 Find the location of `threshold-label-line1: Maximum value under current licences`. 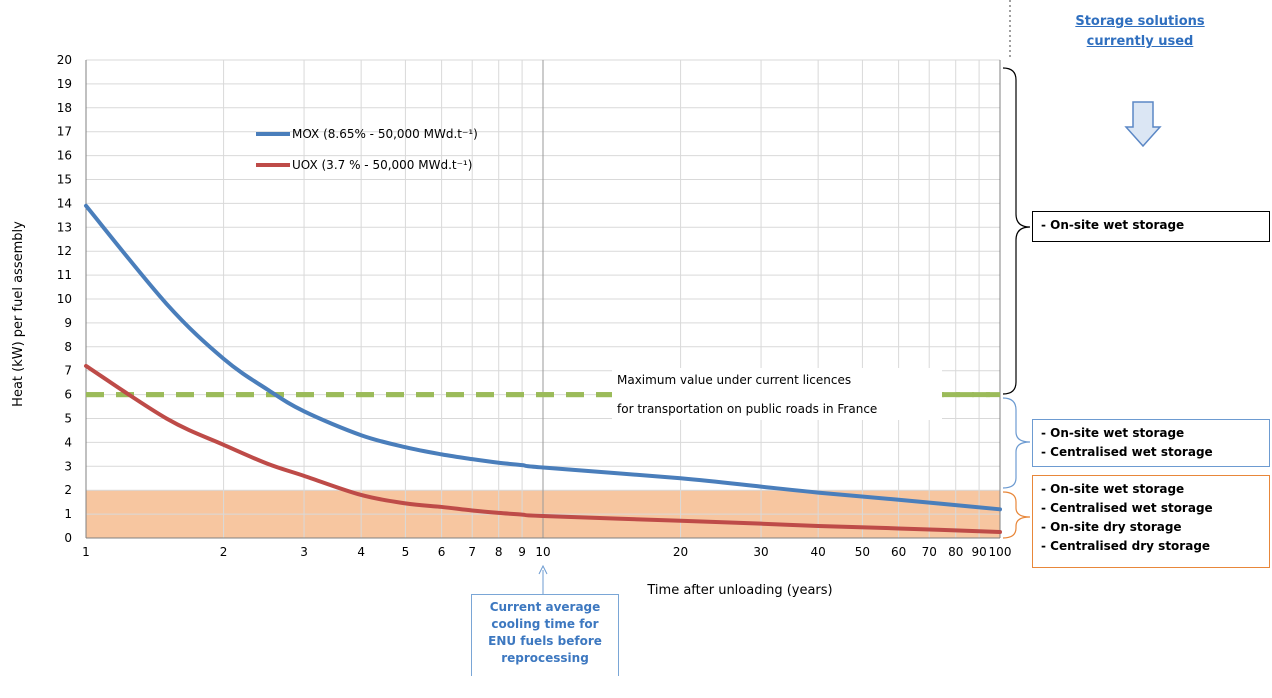

threshold-label-line1: Maximum value under current licences is located at coordinates (734, 380).